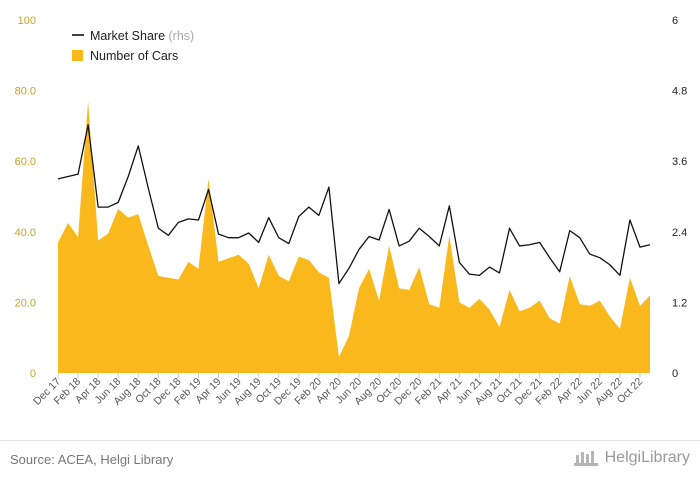 The height and width of the screenshot is (484, 700). What do you see at coordinates (350, 462) in the screenshot?
I see `footer: Source: ACEA, Helgi Library HelgiLibrary` at bounding box center [350, 462].